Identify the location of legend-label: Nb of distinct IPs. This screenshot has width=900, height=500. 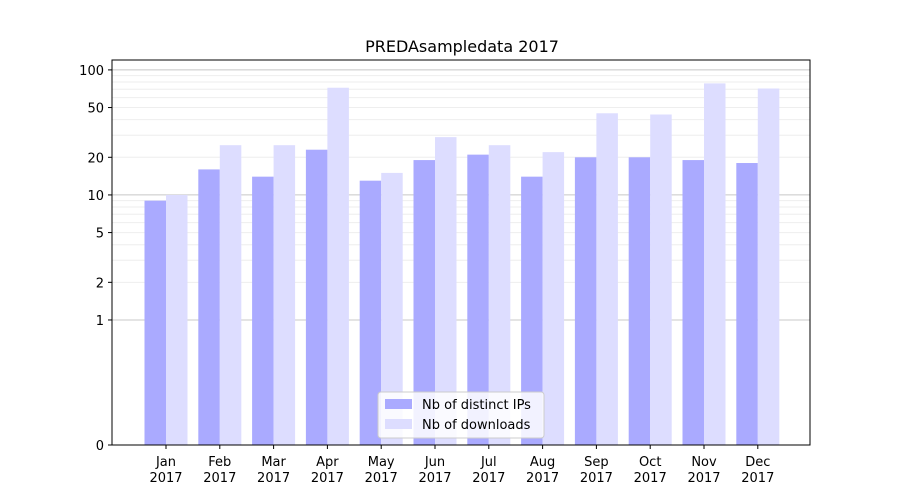
(476, 405).